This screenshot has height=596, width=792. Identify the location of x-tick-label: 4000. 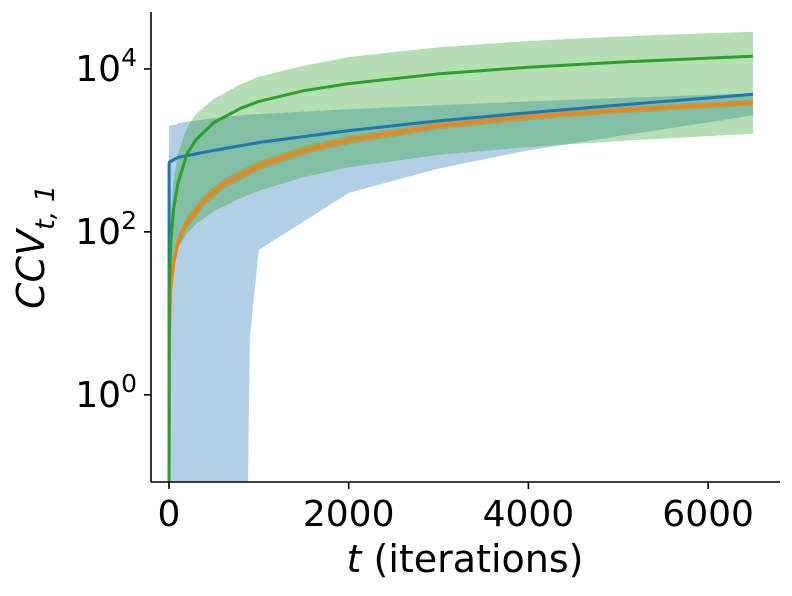
(529, 514).